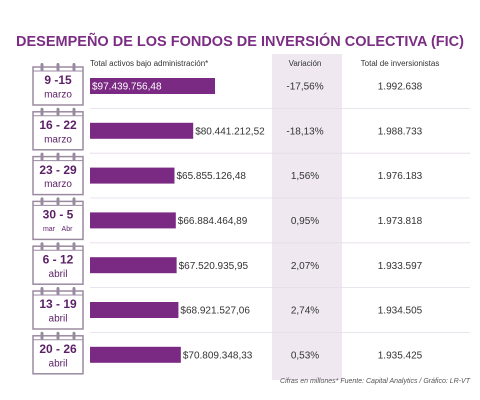  What do you see at coordinates (58, 259) in the screenshot?
I see `category-label: 6 - 12` at bounding box center [58, 259].